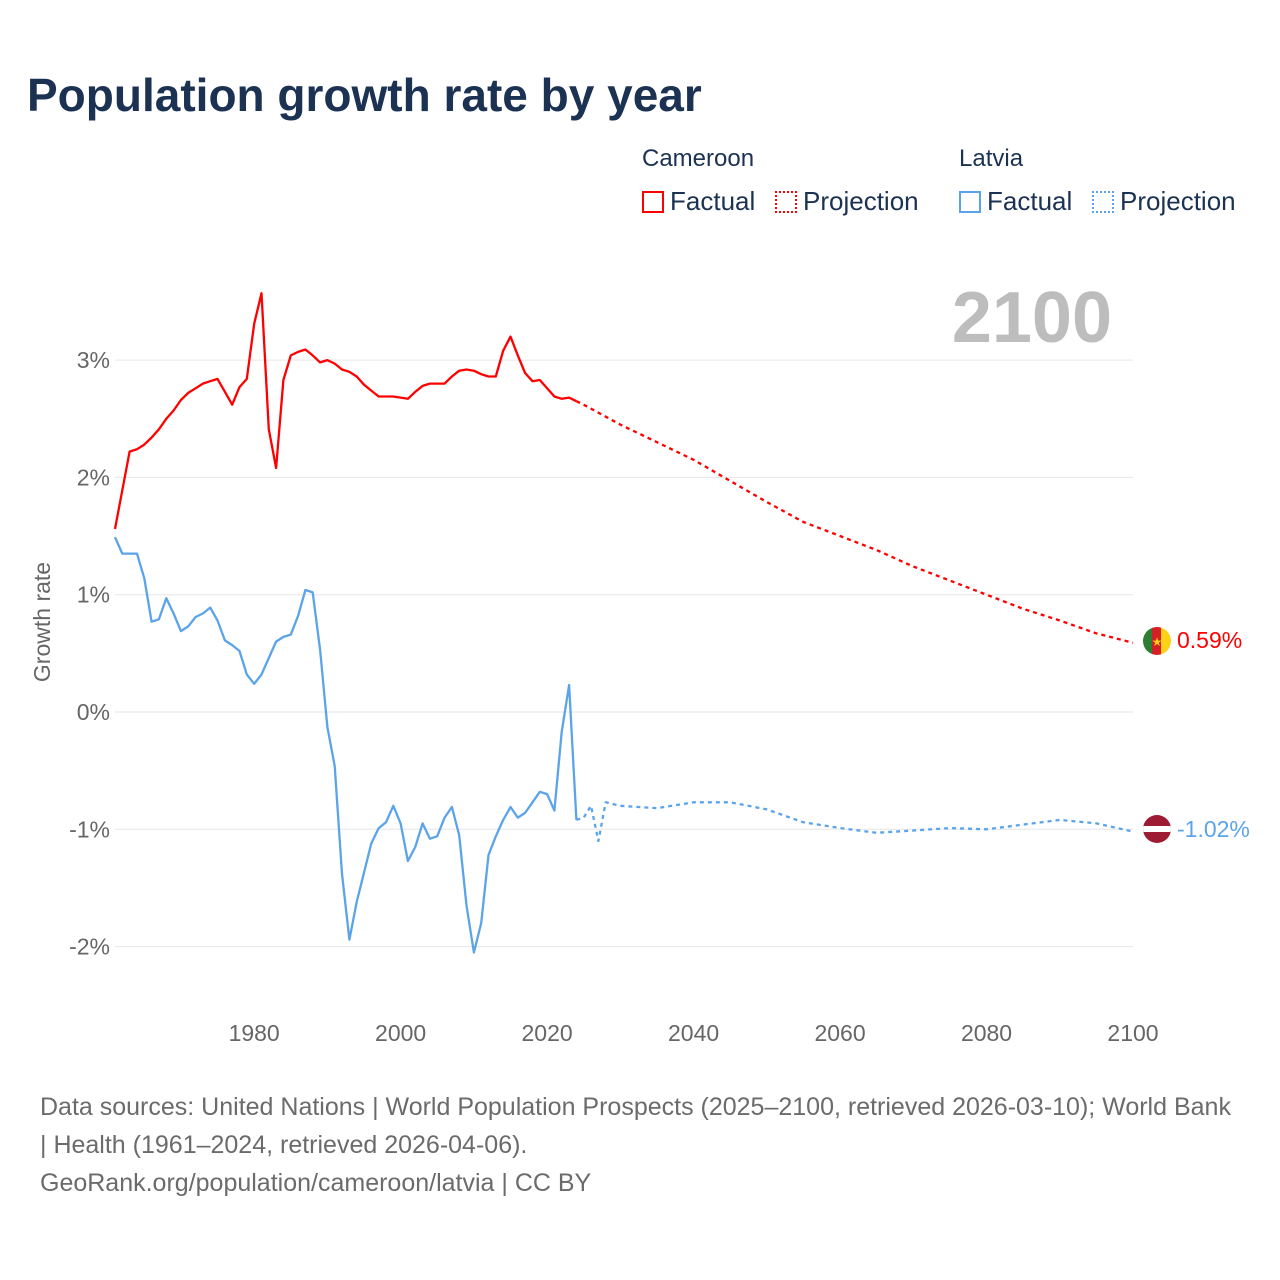 The height and width of the screenshot is (1280, 1280). Describe the element at coordinates (93, 595) in the screenshot. I see `y-tick-label: 1%` at that location.